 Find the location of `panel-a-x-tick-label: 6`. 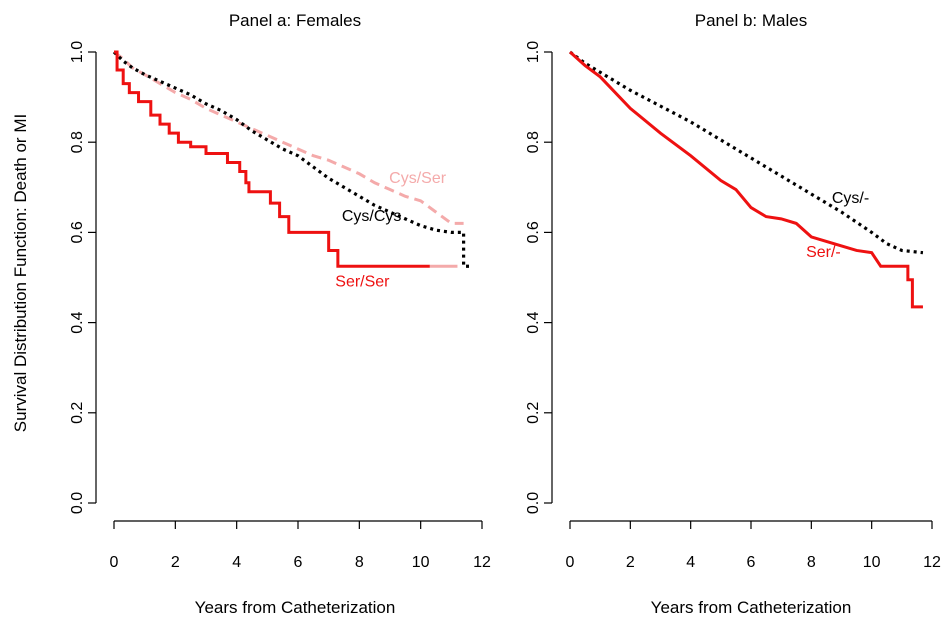

panel-a-x-tick-label: 6 is located at coordinates (298, 562).